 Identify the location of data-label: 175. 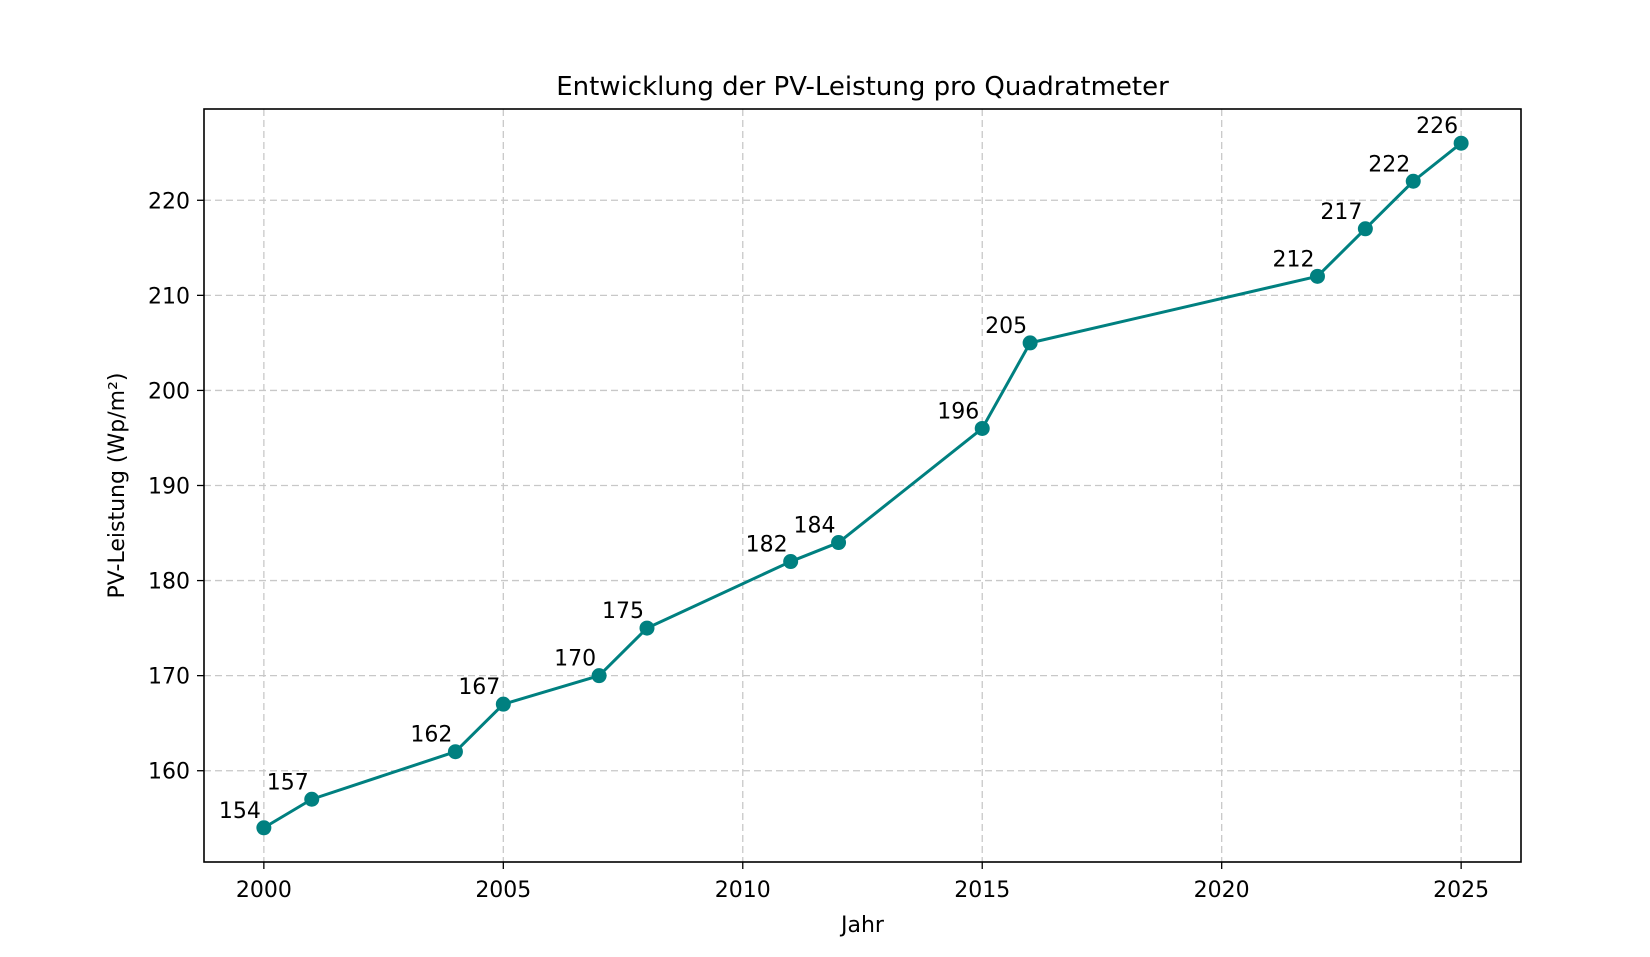
(623, 611).